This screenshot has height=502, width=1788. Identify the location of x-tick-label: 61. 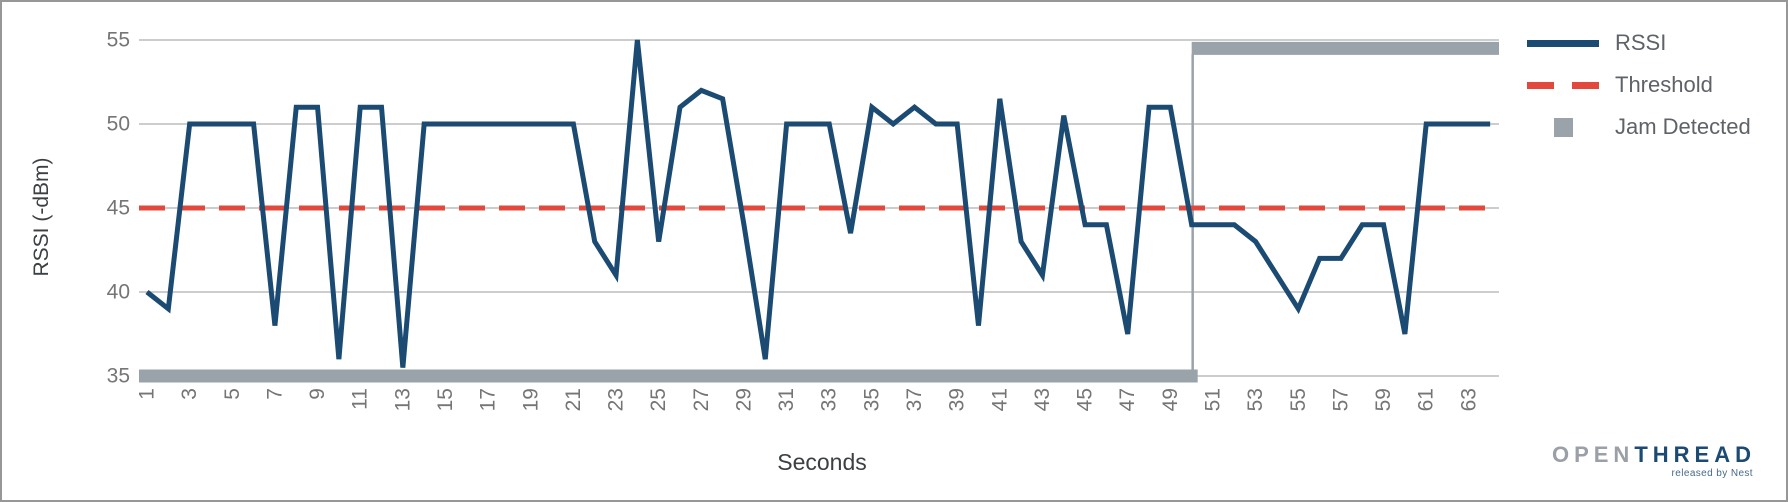
(1426, 399).